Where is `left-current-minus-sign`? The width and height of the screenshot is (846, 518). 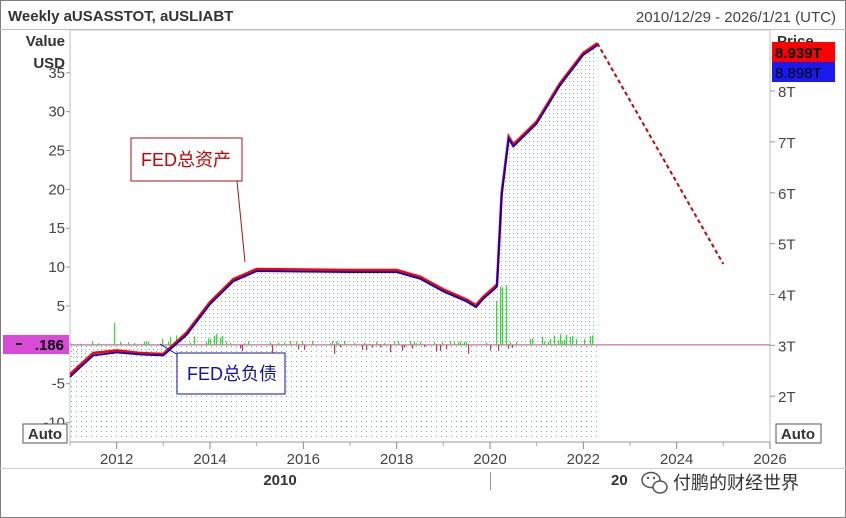 left-current-minus-sign is located at coordinates (19, 344).